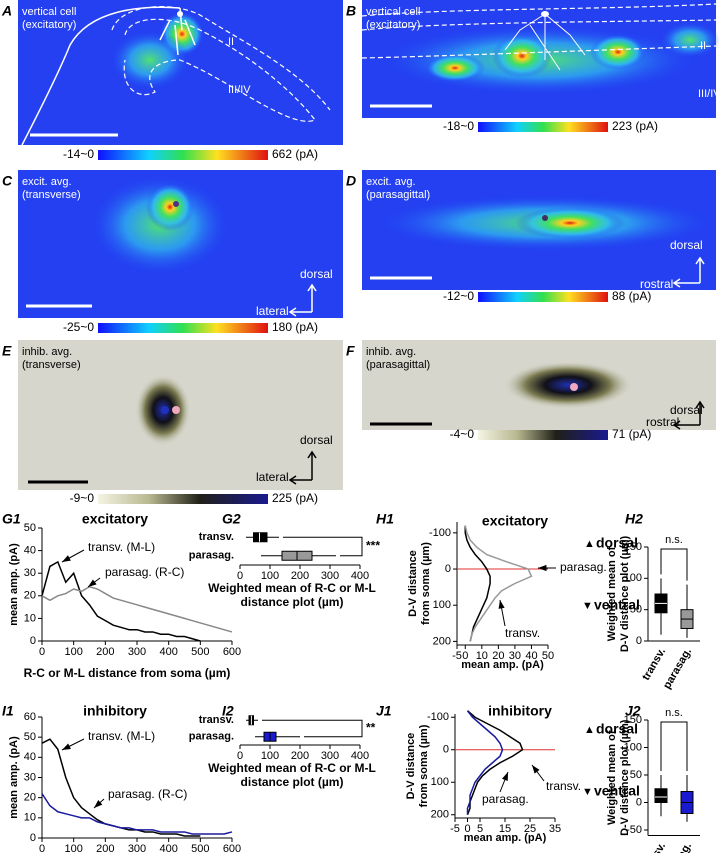 The image size is (720, 853). What do you see at coordinates (502, 665) in the screenshot?
I see `x-axis-label: mean amp. (pA)` at bounding box center [502, 665].